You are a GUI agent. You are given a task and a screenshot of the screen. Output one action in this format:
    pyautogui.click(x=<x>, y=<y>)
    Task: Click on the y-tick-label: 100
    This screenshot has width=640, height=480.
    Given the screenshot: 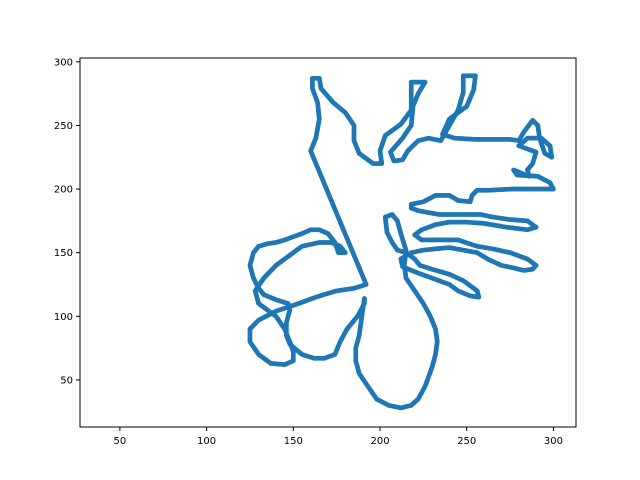 What is the action you would take?
    pyautogui.click(x=63, y=317)
    